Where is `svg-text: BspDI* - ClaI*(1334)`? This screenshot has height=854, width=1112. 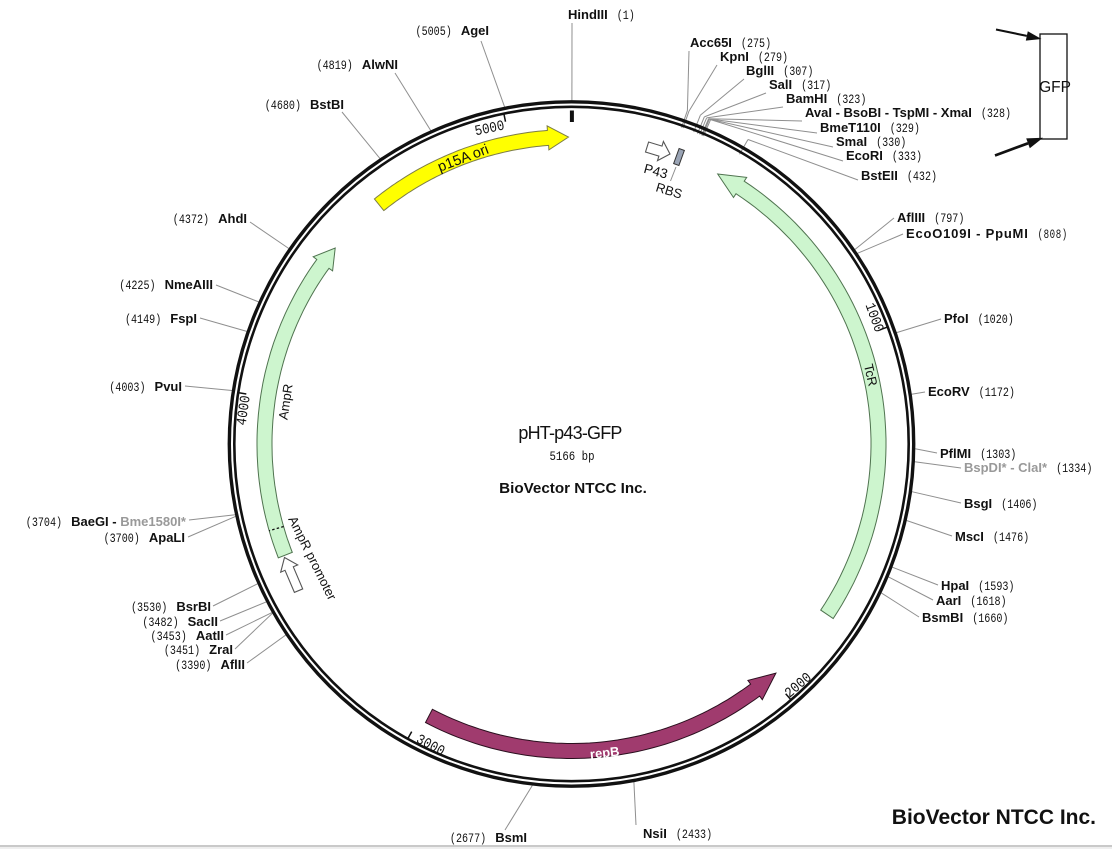
svg-text: BspDI* - ClaI*(1334) is located at coordinates (1028, 468).